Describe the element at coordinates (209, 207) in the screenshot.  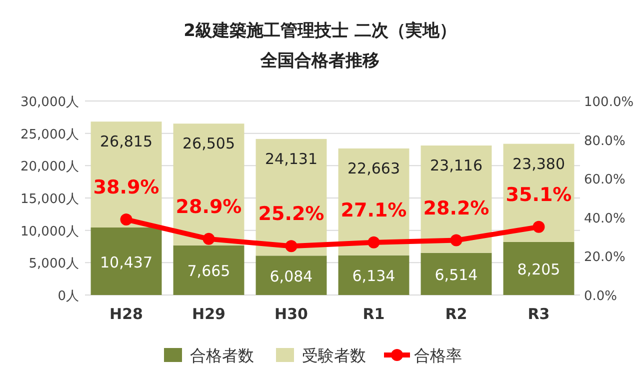
I see `data-label: 28.9%` at that location.